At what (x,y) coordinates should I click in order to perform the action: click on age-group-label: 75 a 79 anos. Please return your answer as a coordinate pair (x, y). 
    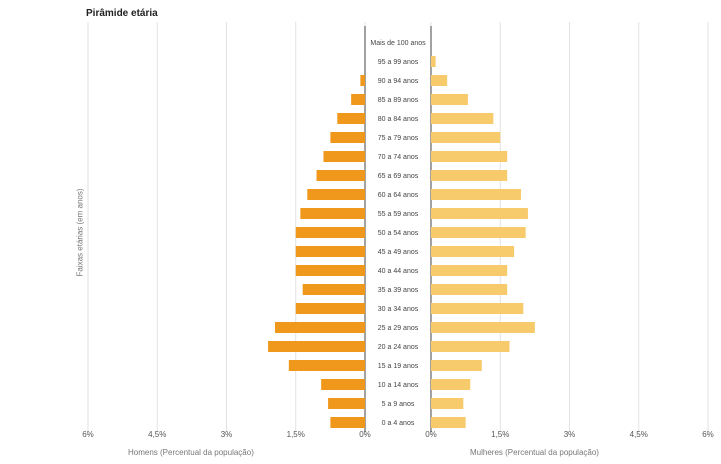
    Looking at the image, I should click on (398, 138).